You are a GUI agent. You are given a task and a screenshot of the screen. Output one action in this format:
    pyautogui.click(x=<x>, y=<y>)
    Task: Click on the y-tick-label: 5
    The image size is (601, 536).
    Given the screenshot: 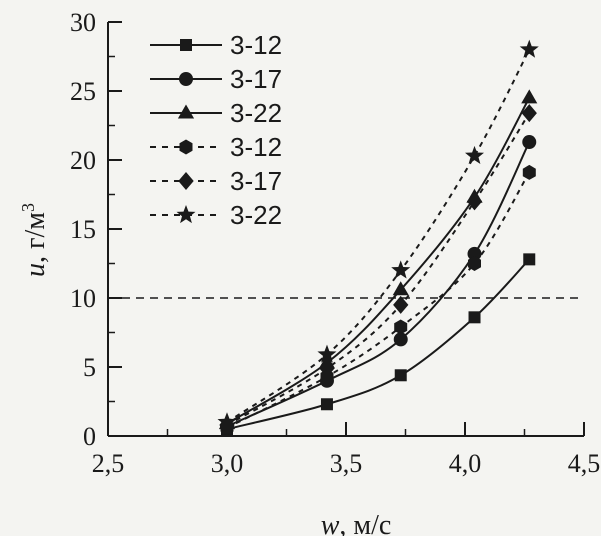 What is the action you would take?
    pyautogui.click(x=89, y=367)
    